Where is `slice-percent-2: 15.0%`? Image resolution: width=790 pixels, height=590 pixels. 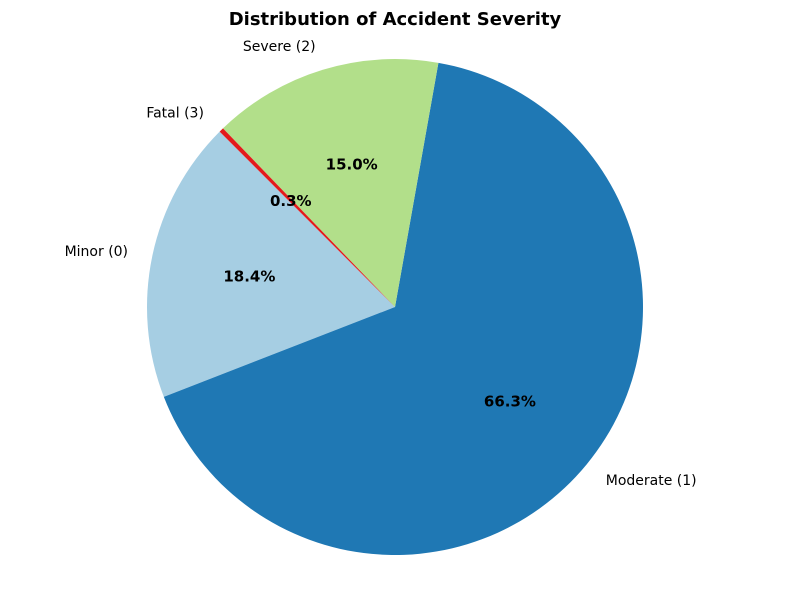
slice-percent-2: 15.0% is located at coordinates (352, 165).